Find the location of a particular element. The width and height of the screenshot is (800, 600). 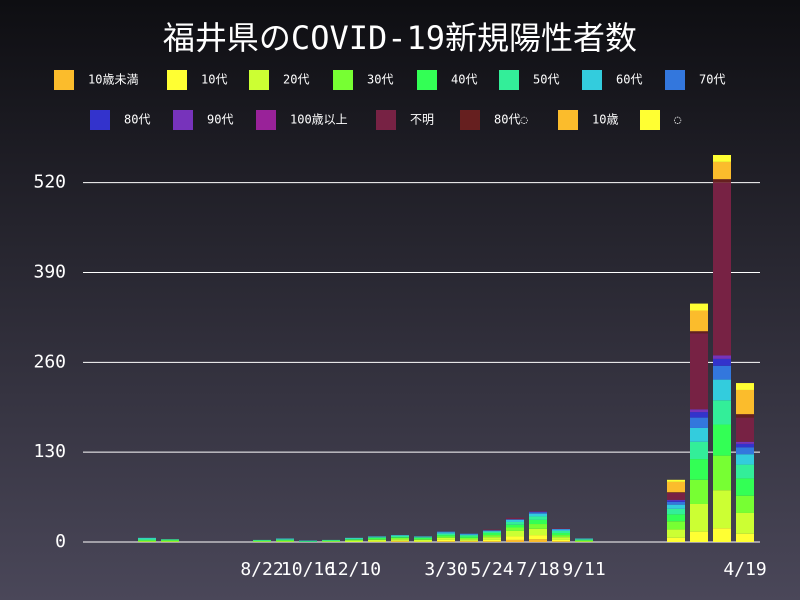

x-tick-label: 12/10 is located at coordinates (354, 569).